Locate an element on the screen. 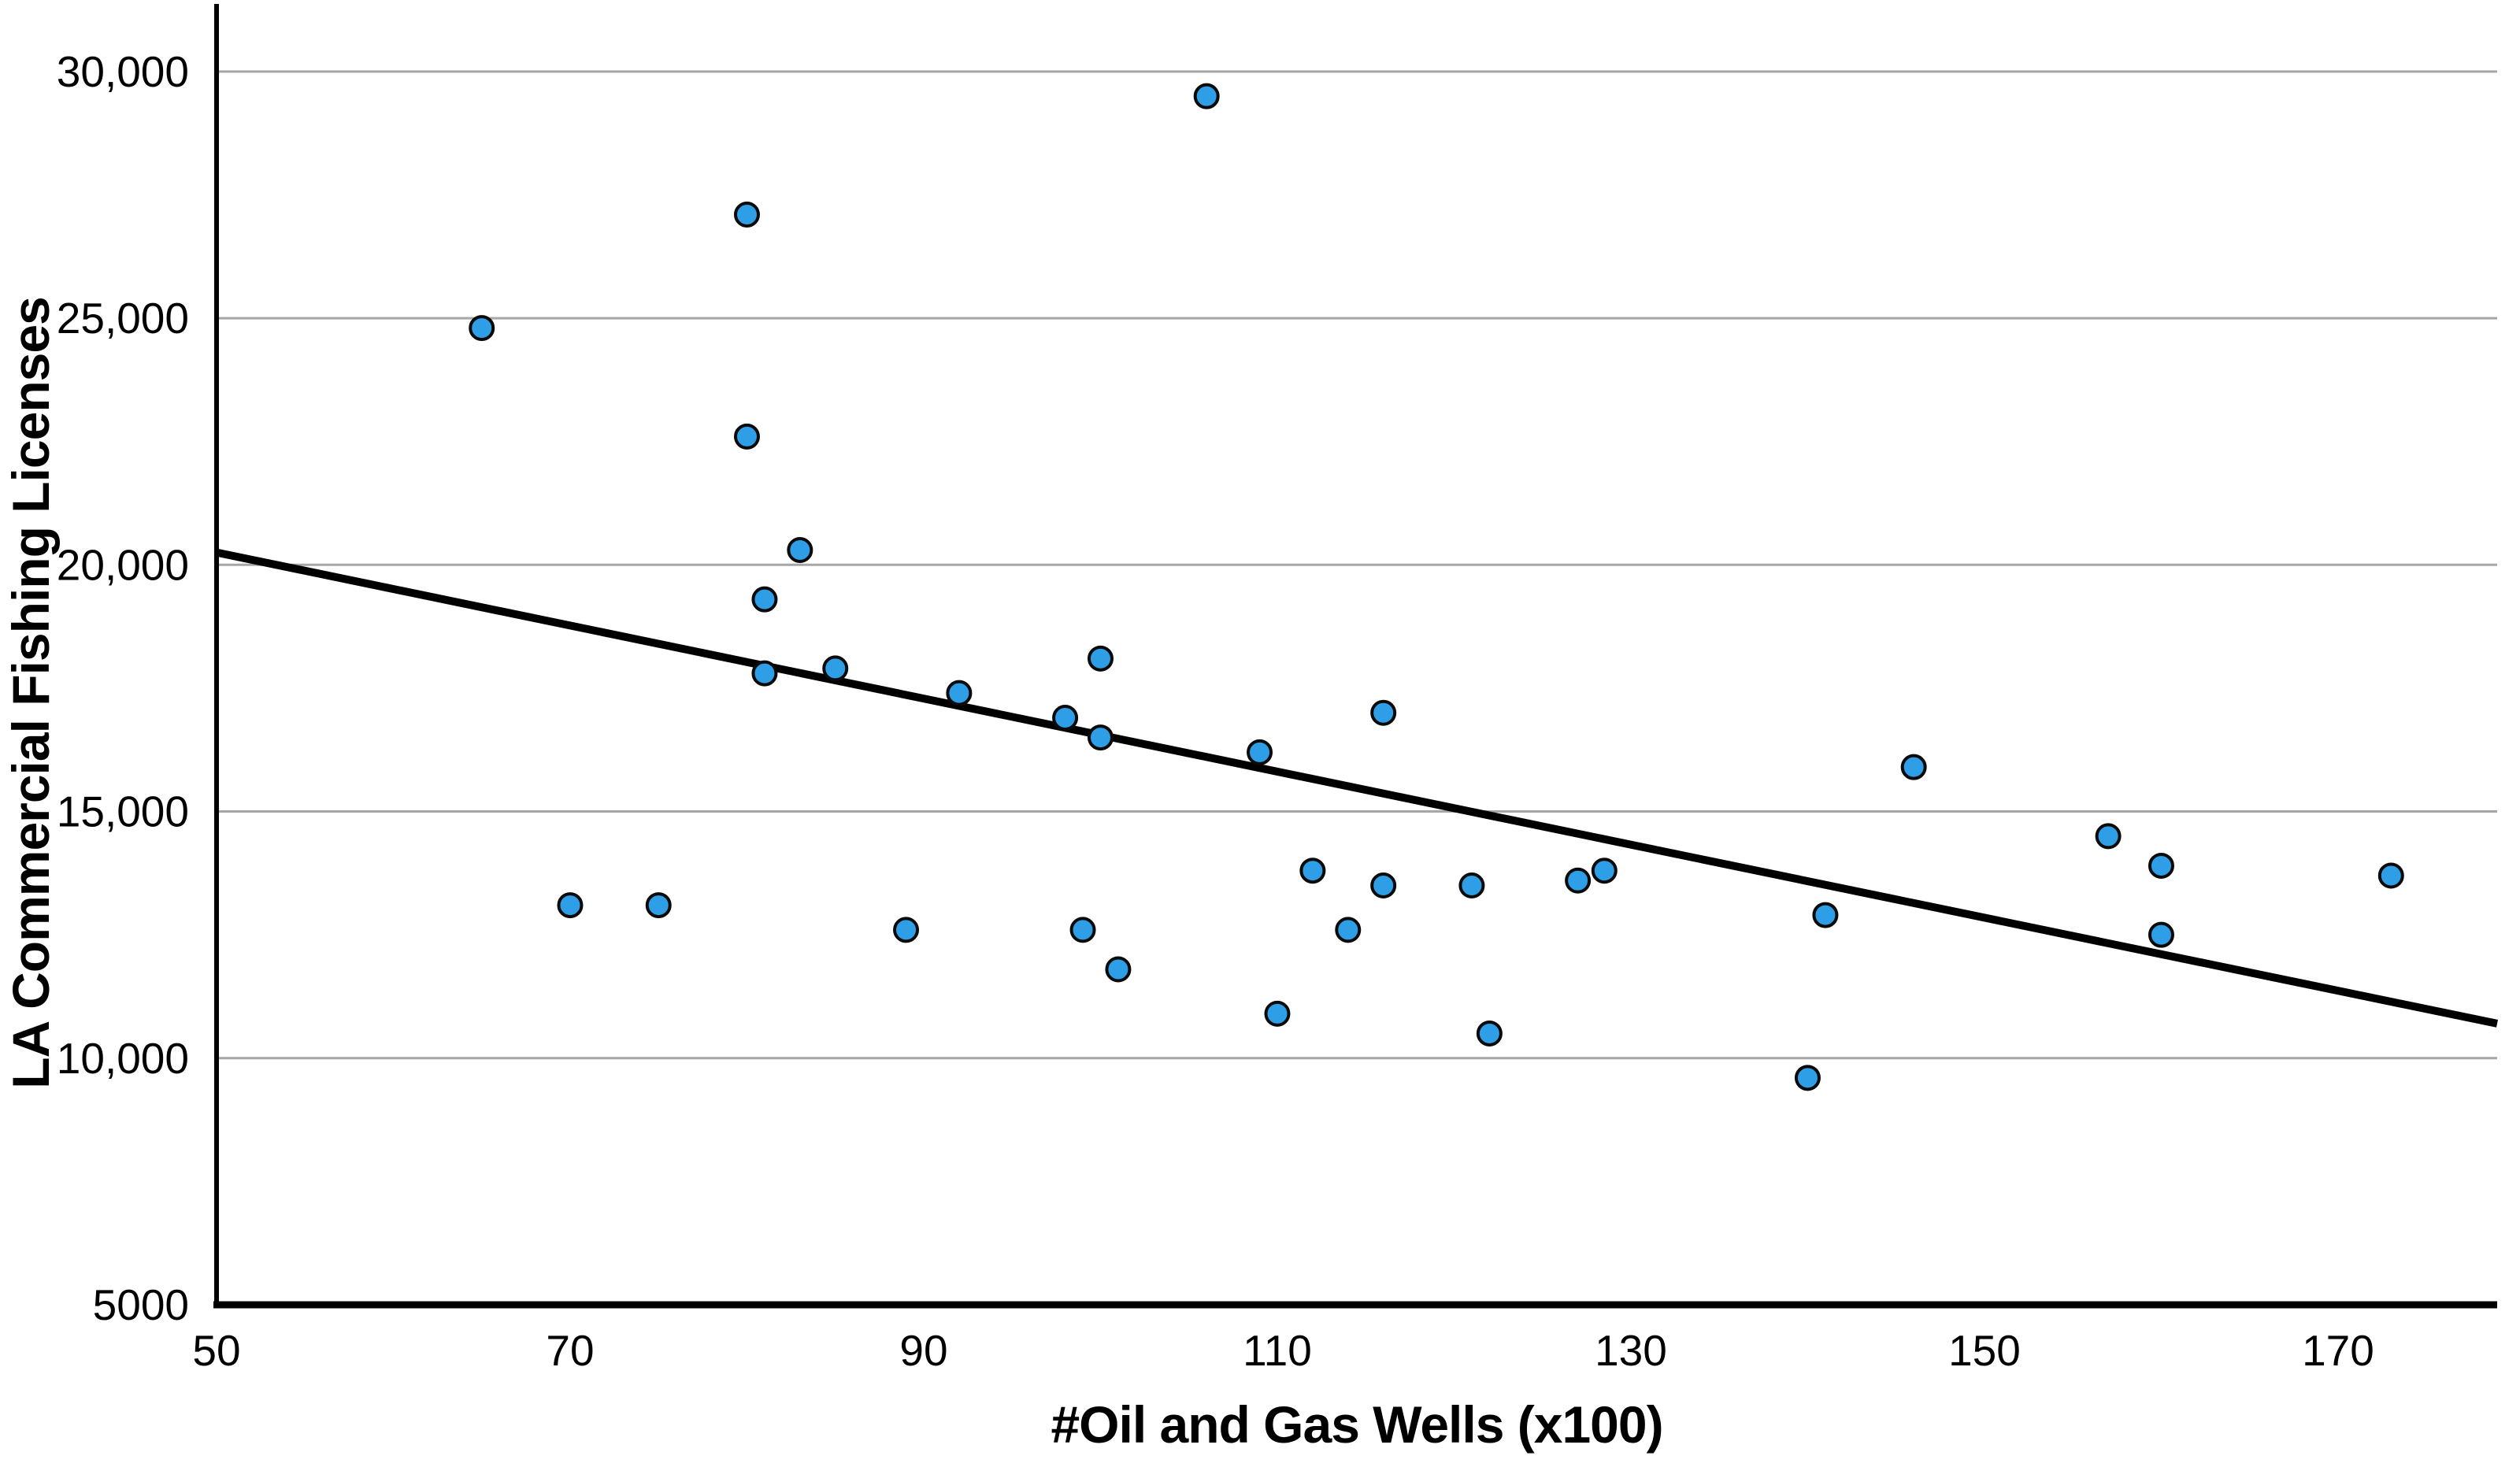 This screenshot has height=1467, width=2520. x-tick-label-110: 110 is located at coordinates (1277, 1351).